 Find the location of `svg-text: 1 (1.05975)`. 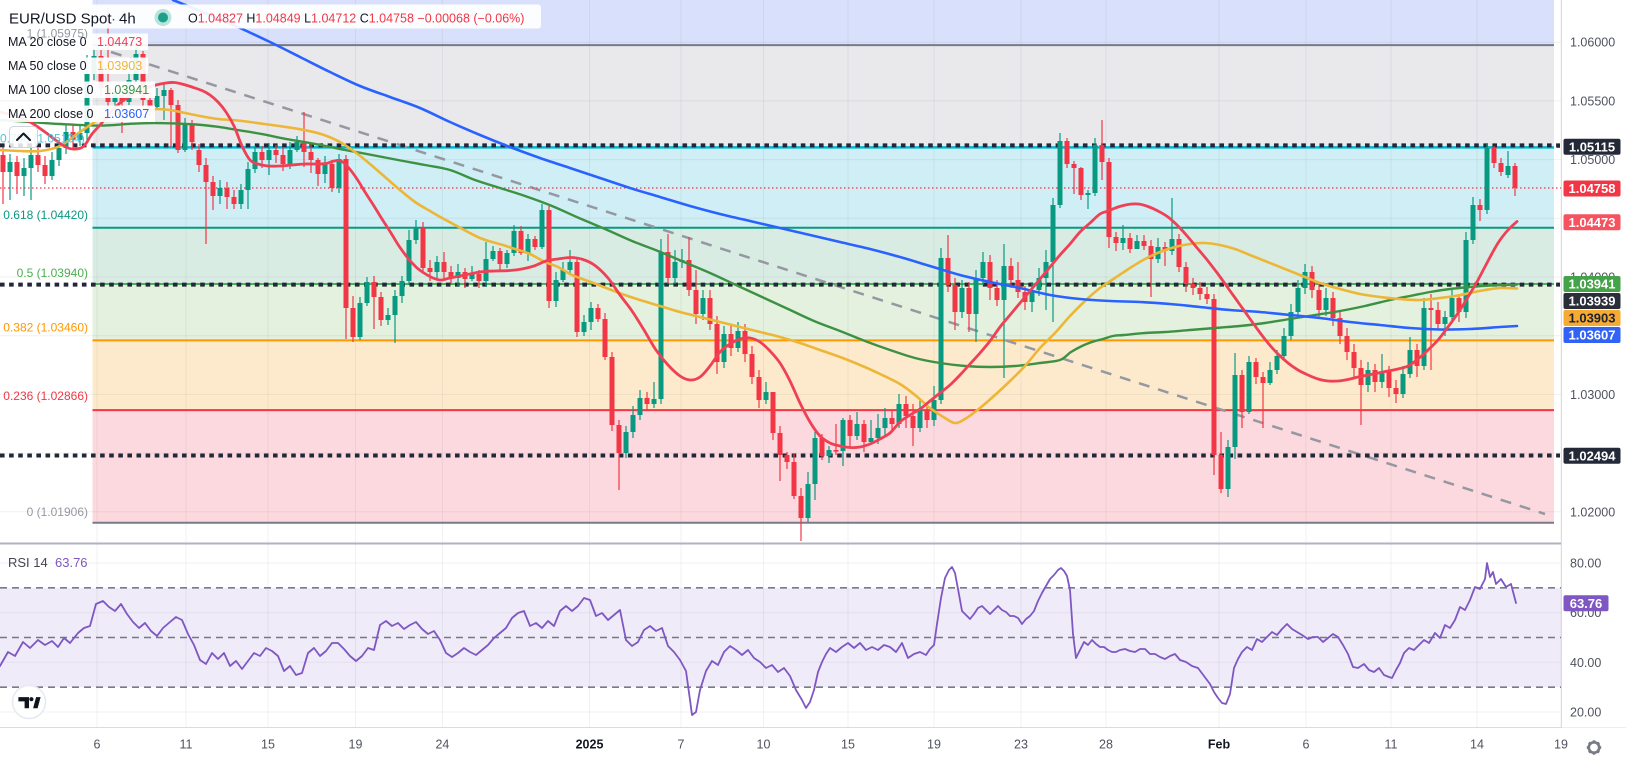

svg-text: 1 (1.05975) is located at coordinates (57, 34).